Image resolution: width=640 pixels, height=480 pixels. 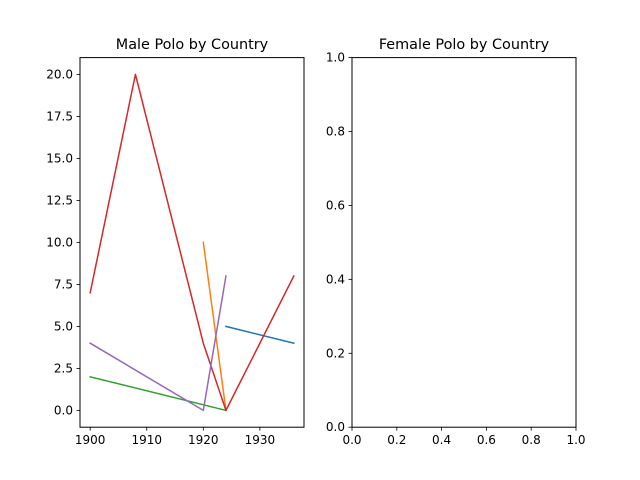 I want to click on female-polo-x-tick-label: 0.0, so click(x=351, y=440).